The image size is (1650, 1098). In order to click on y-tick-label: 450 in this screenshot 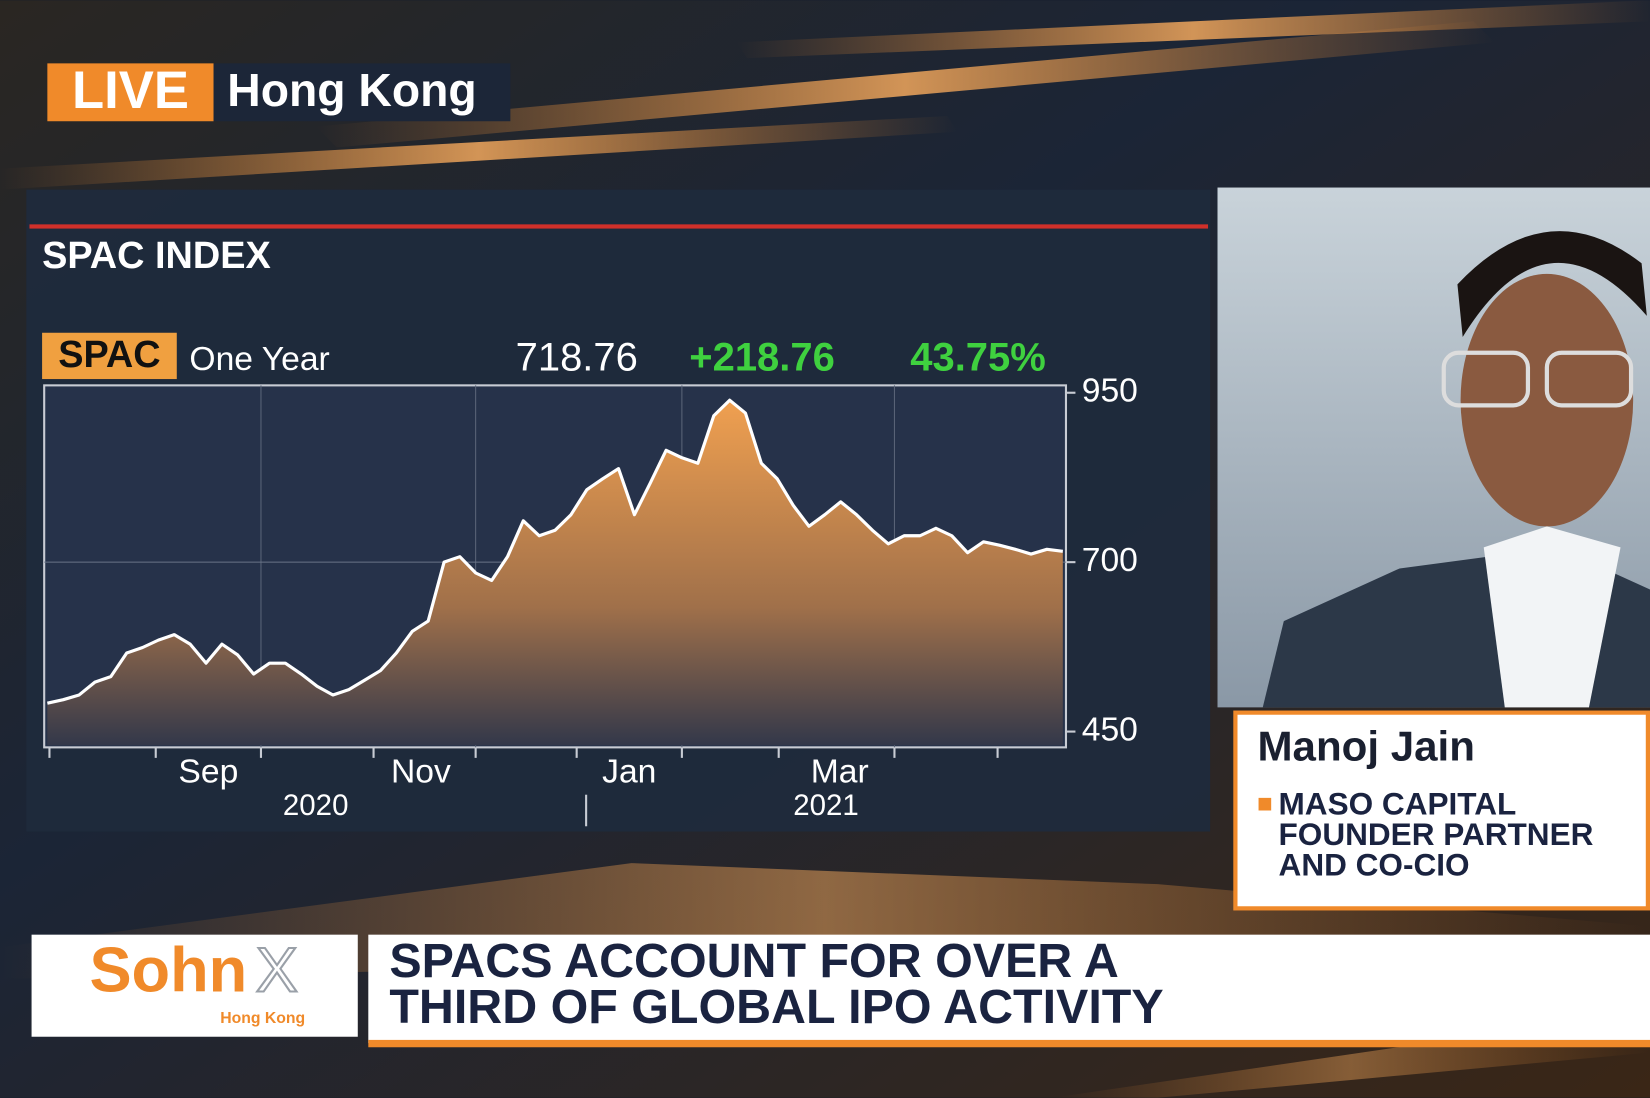, I will do `click(1110, 729)`.